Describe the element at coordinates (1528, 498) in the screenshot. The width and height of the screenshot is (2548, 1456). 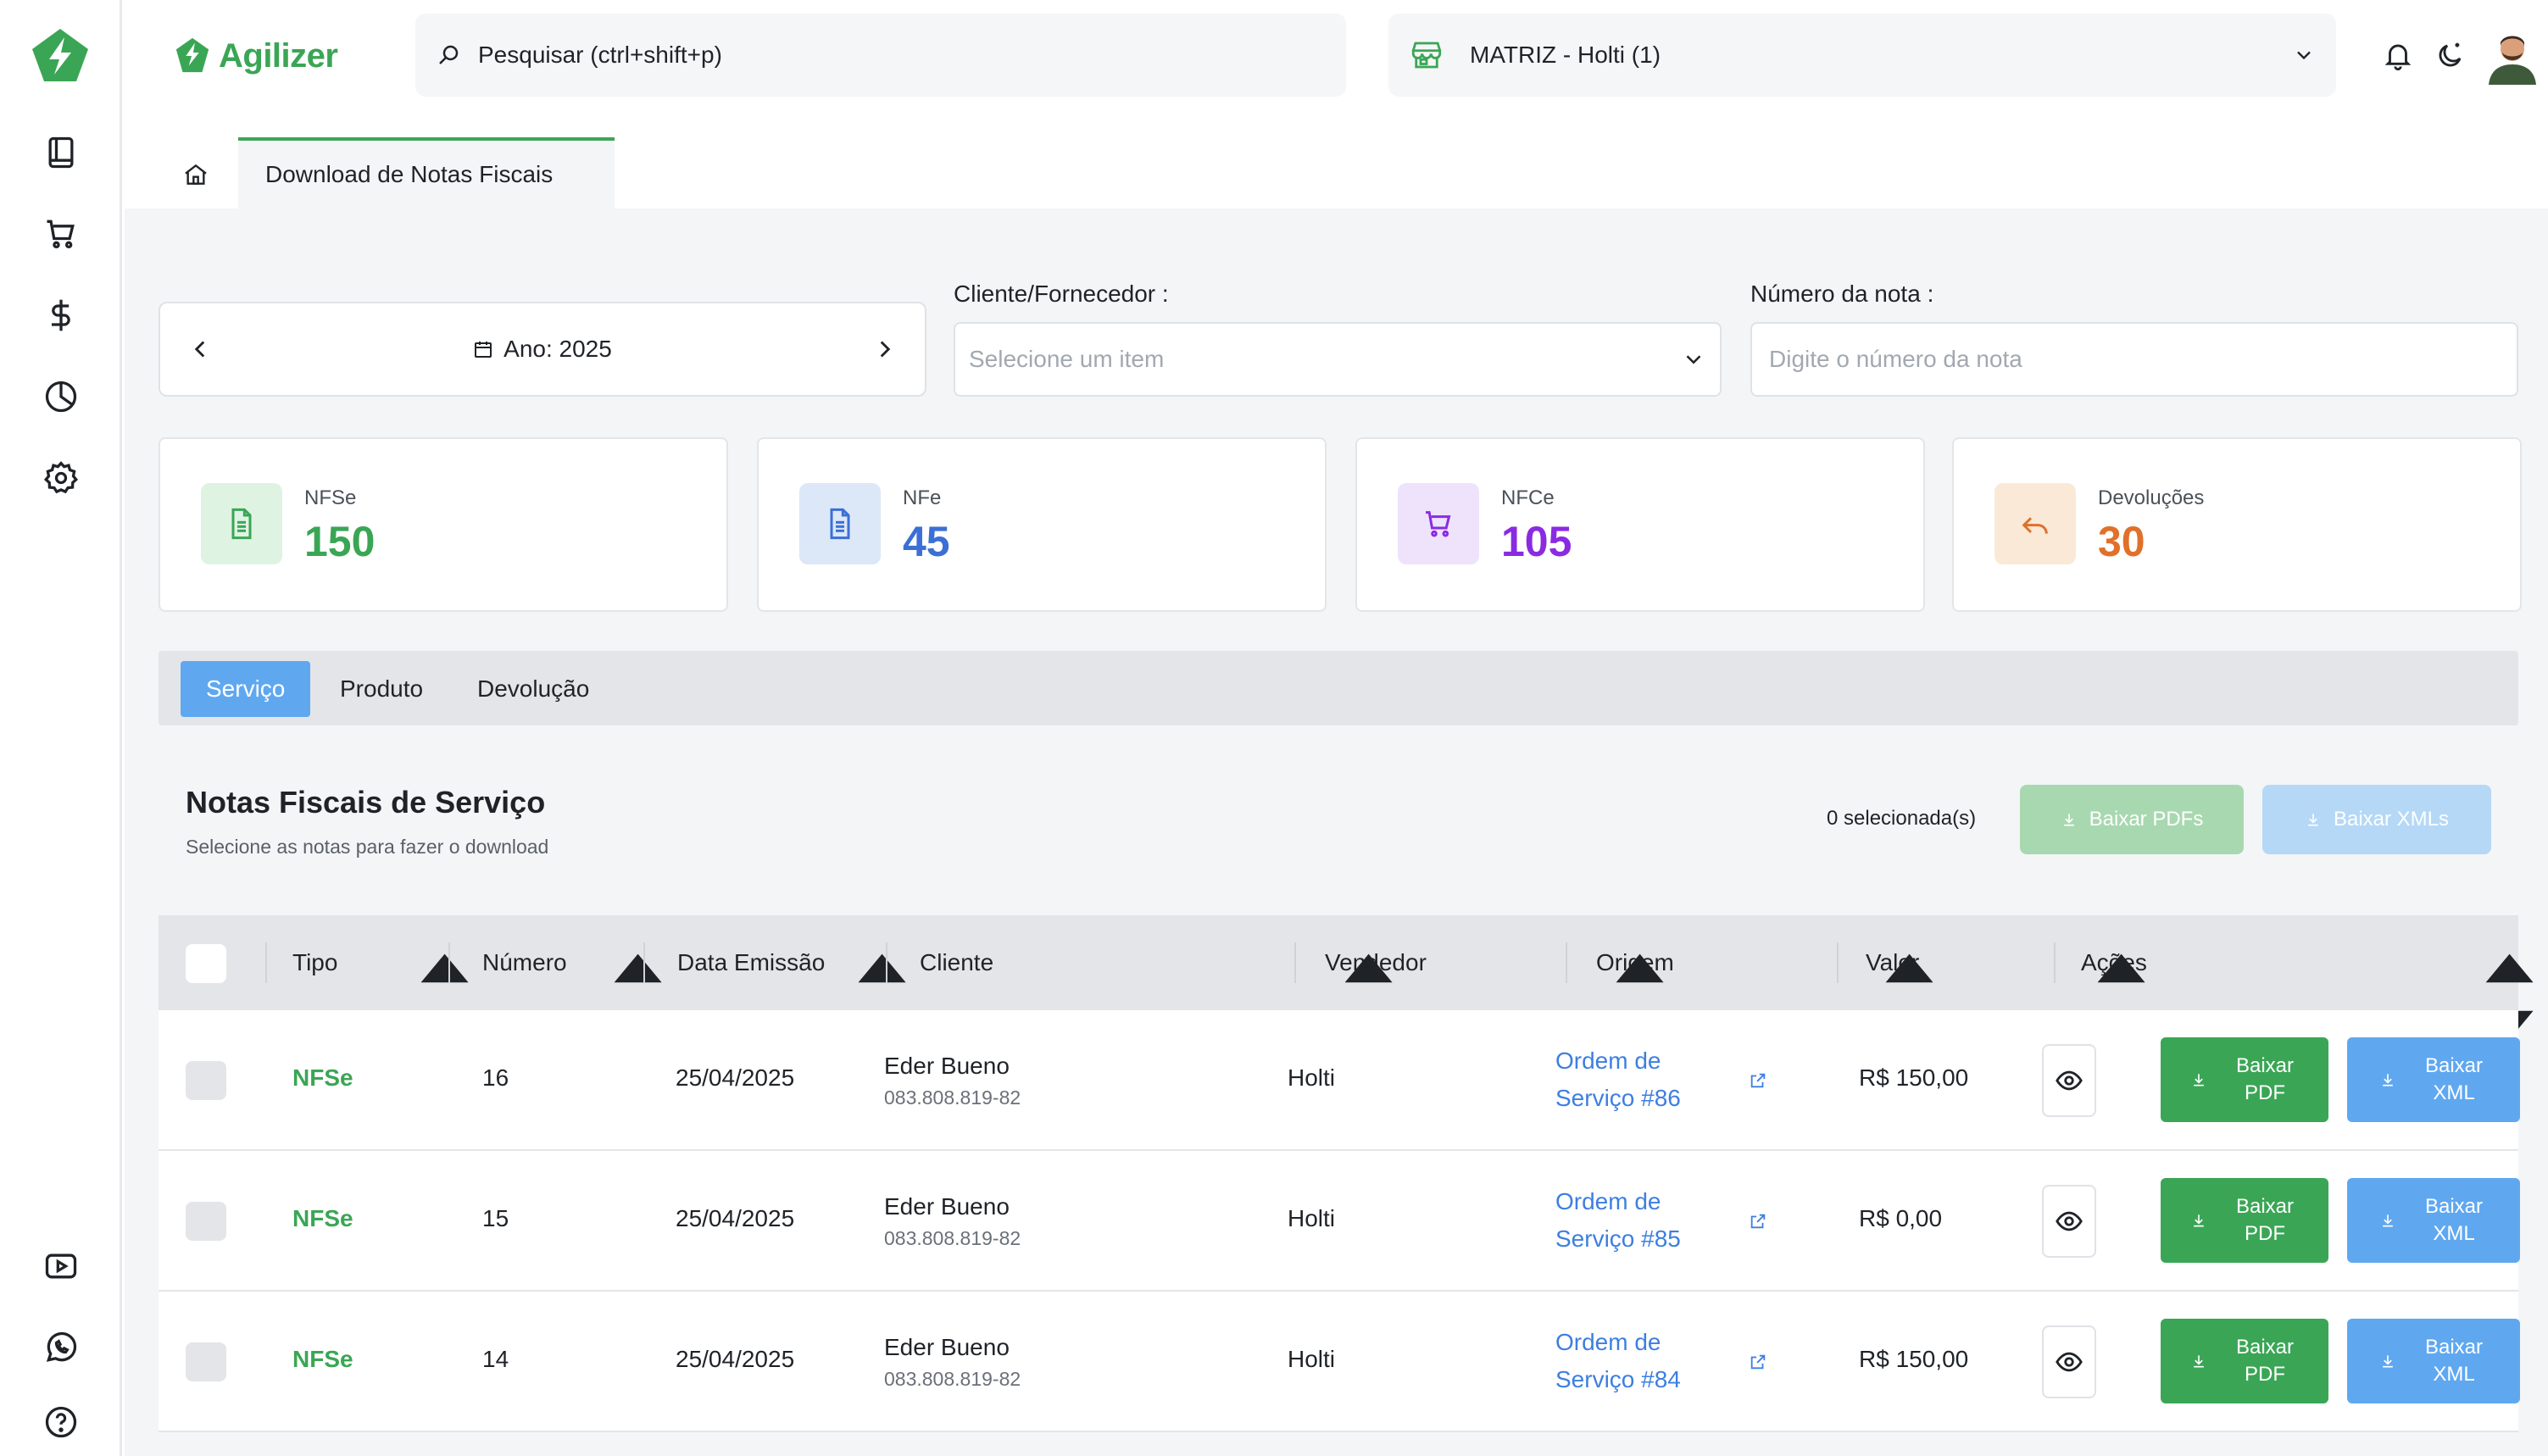
I see `stat-label: NFCe` at that location.